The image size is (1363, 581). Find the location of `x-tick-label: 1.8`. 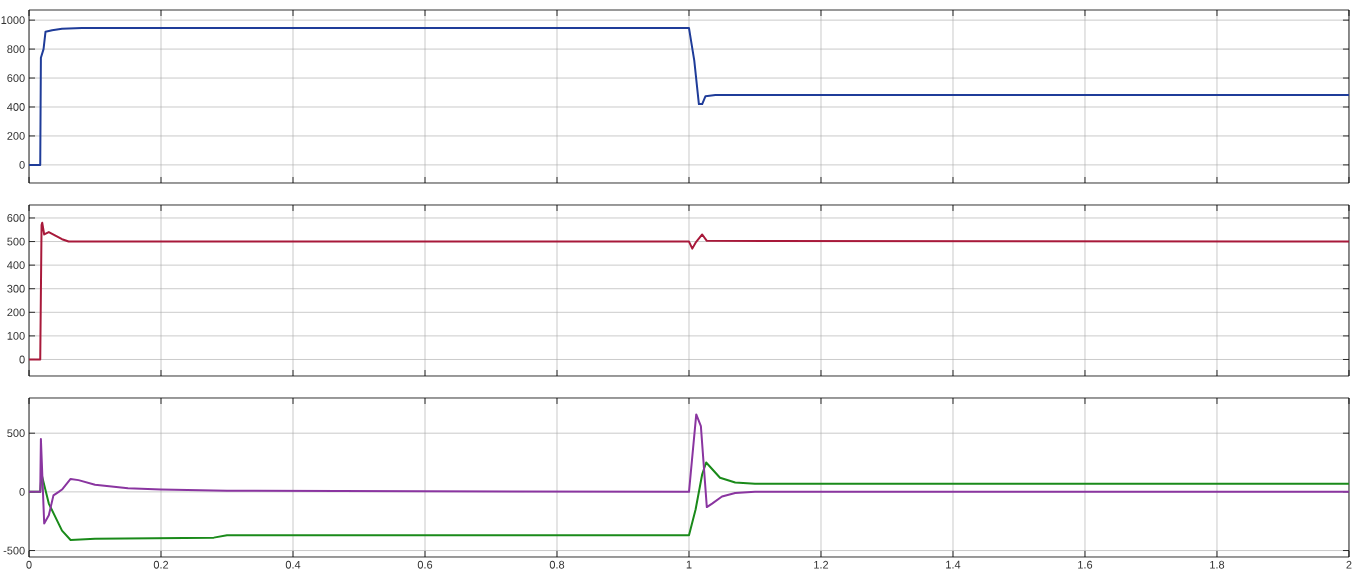

x-tick-label: 1.8 is located at coordinates (1217, 564).